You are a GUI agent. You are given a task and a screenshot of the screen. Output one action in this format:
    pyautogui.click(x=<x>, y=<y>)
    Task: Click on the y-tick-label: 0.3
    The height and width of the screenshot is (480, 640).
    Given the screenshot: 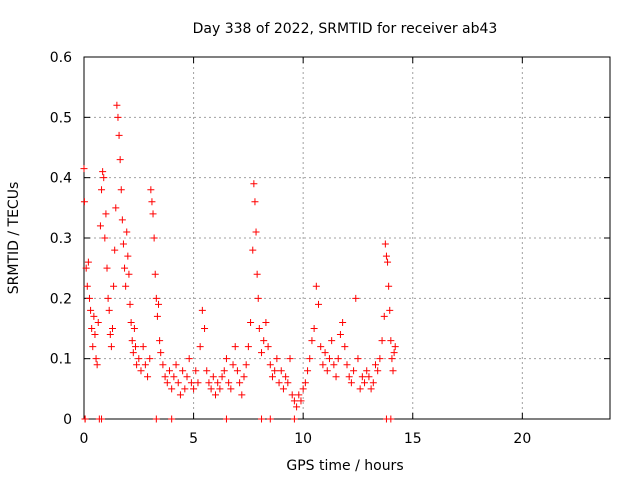 What is the action you would take?
    pyautogui.click(x=61, y=239)
    